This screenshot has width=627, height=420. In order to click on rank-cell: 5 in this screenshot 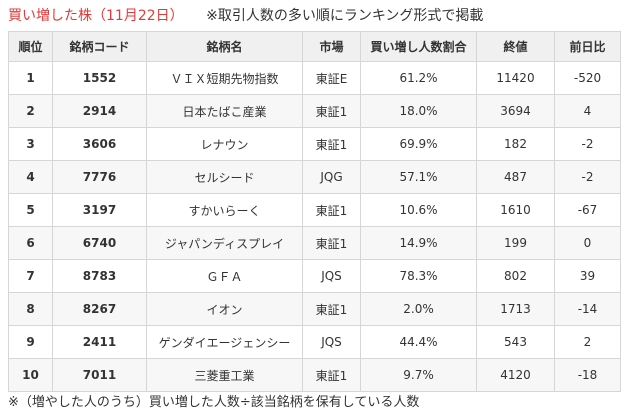, I will do `click(30, 210)`.